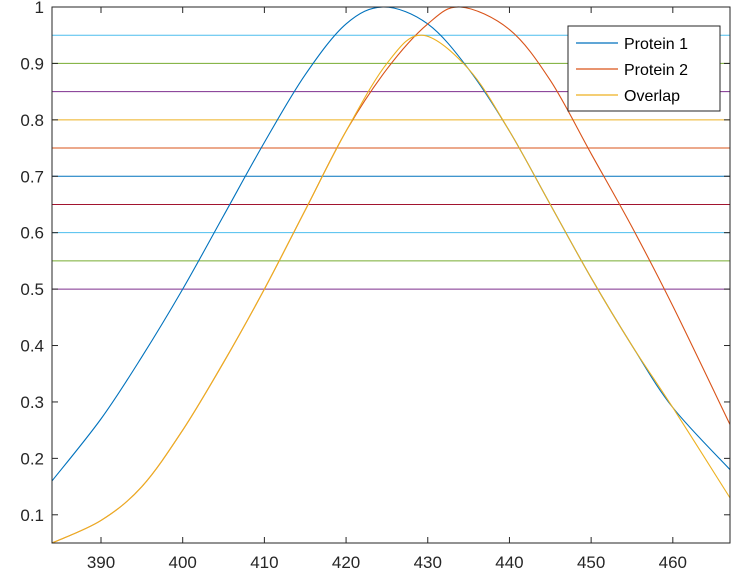  Describe the element at coordinates (591, 562) in the screenshot. I see `x-tick-label: 450` at that location.